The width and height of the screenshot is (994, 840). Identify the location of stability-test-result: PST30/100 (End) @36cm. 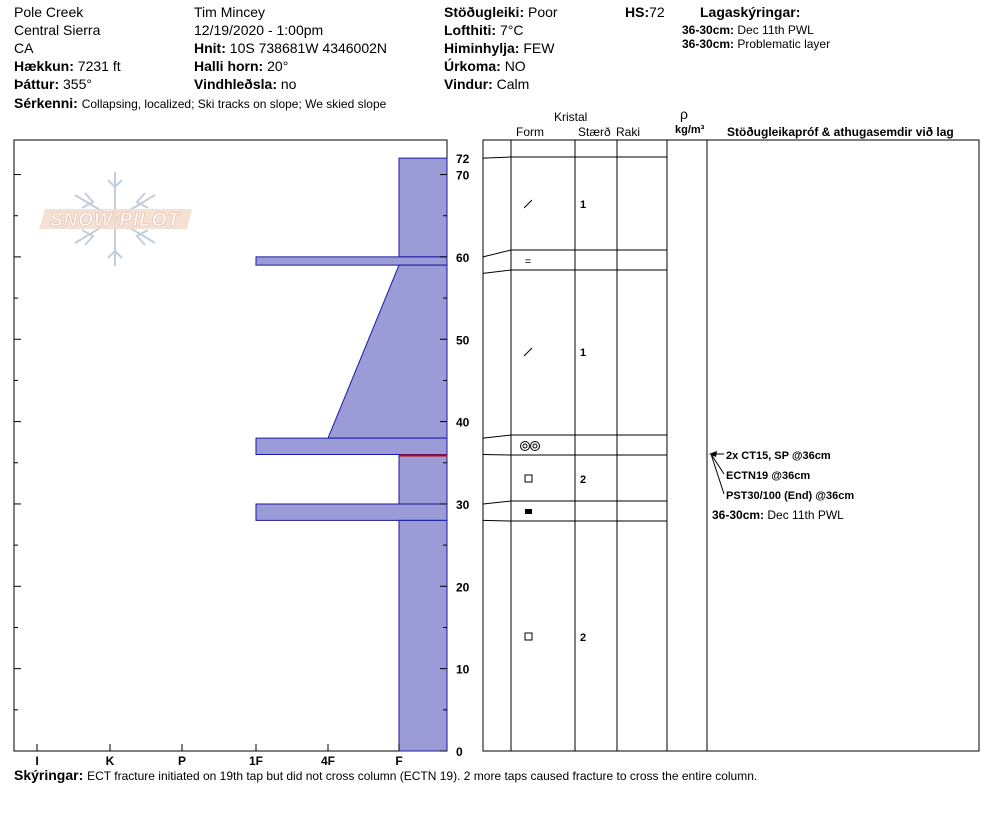
(790, 496).